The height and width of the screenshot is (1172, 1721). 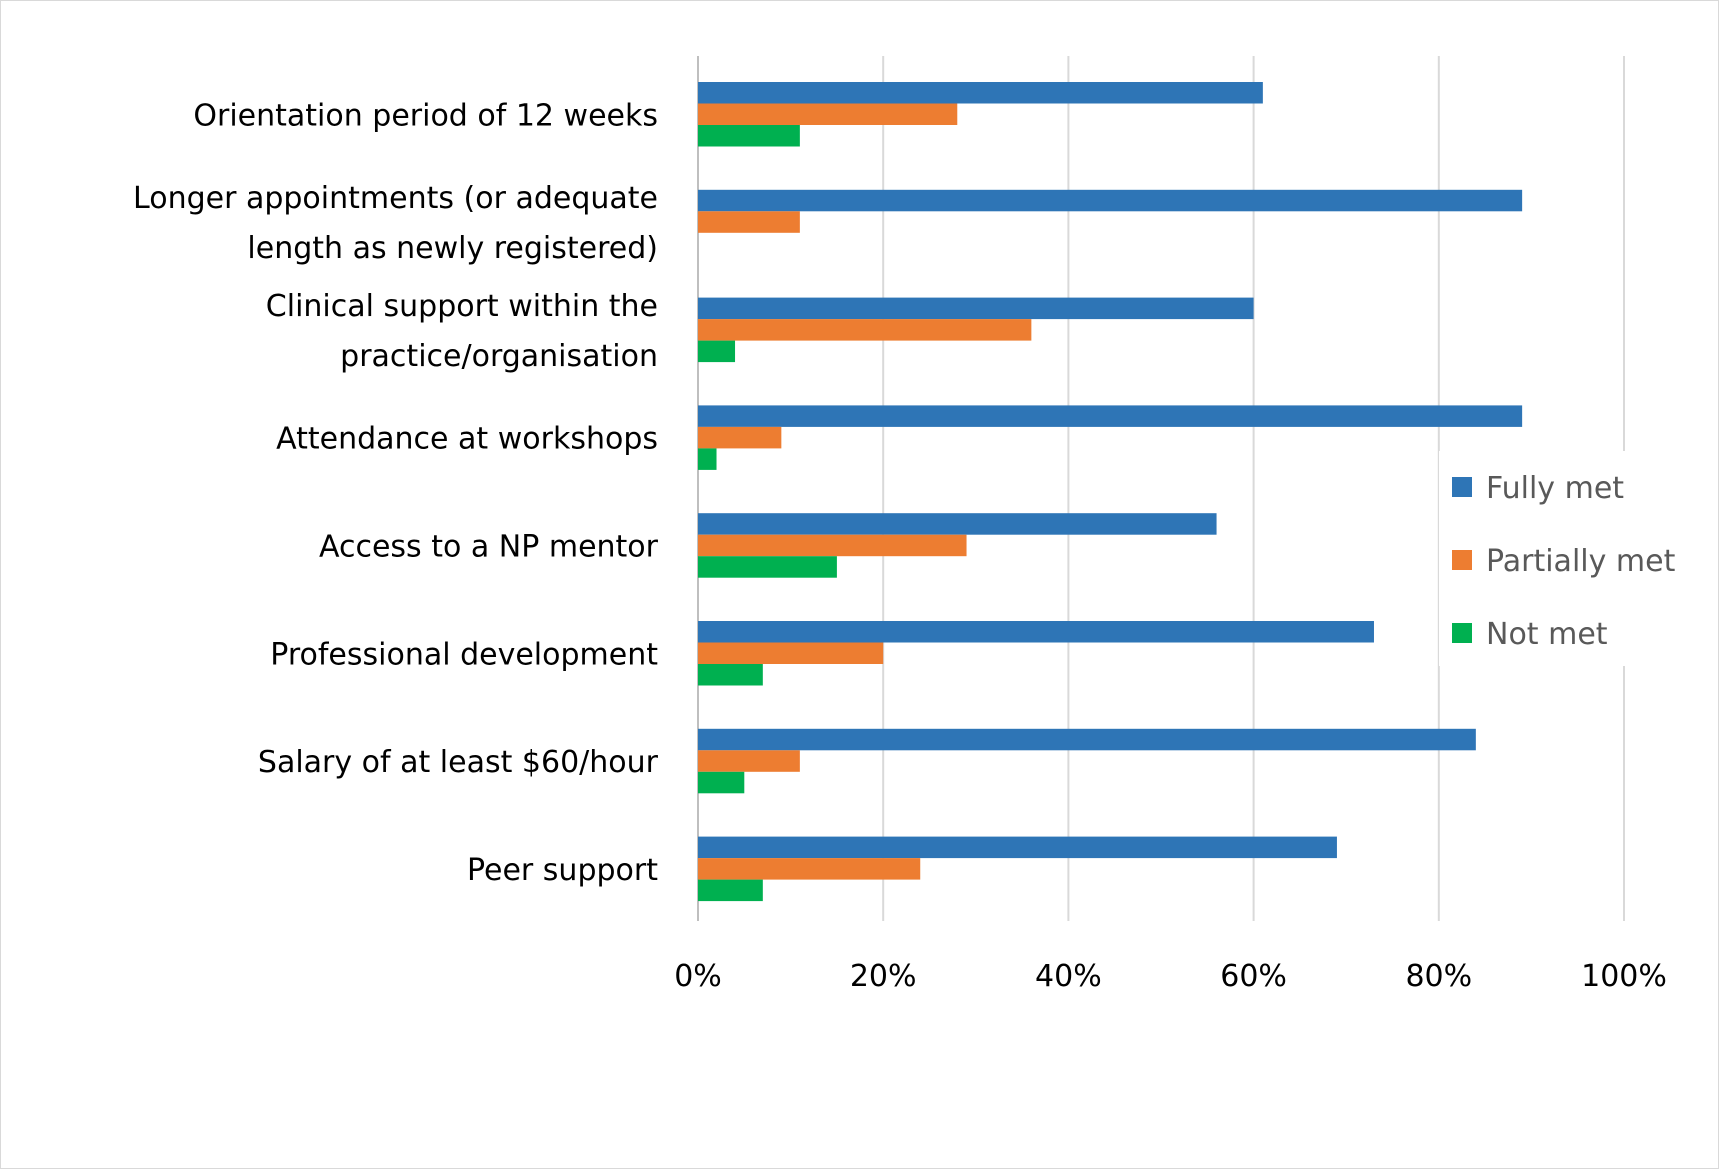 I want to click on category-label: Salary of at least $60/hour, so click(x=458, y=762).